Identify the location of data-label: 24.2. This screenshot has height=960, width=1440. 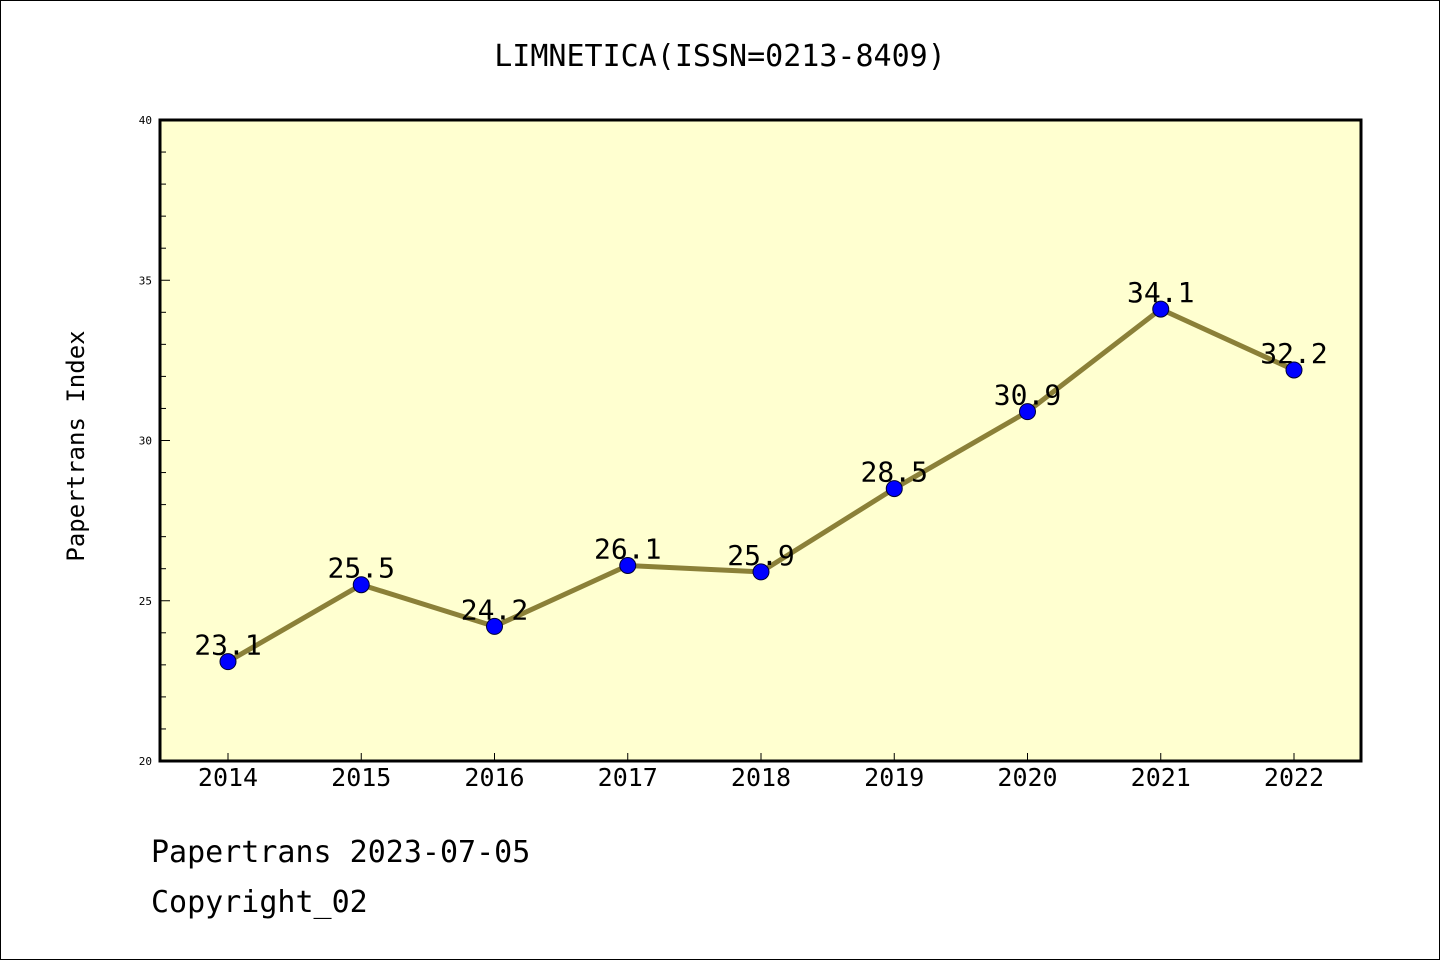
(494, 609).